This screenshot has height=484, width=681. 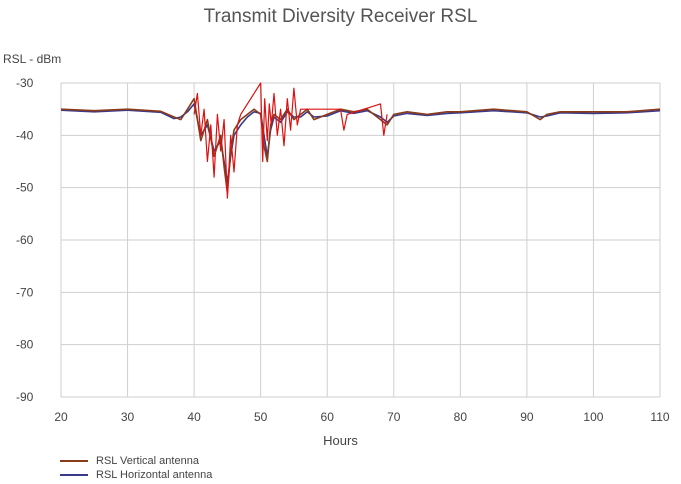 I want to click on x-tick-label: 40, so click(x=194, y=417).